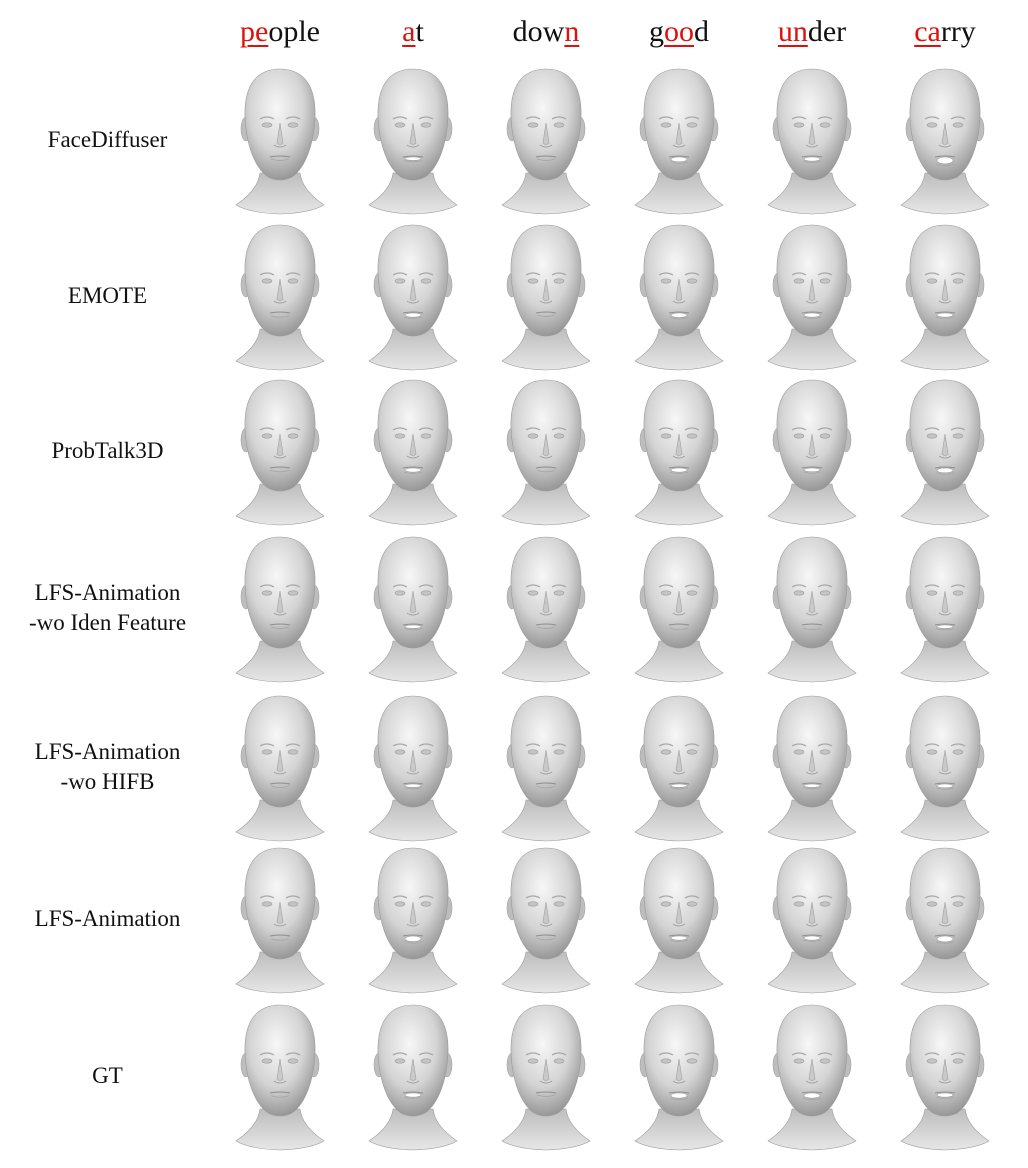 The height and width of the screenshot is (1168, 1028). Describe the element at coordinates (254, 31) in the screenshot. I see `highlighted-phoneme: pe` at that location.